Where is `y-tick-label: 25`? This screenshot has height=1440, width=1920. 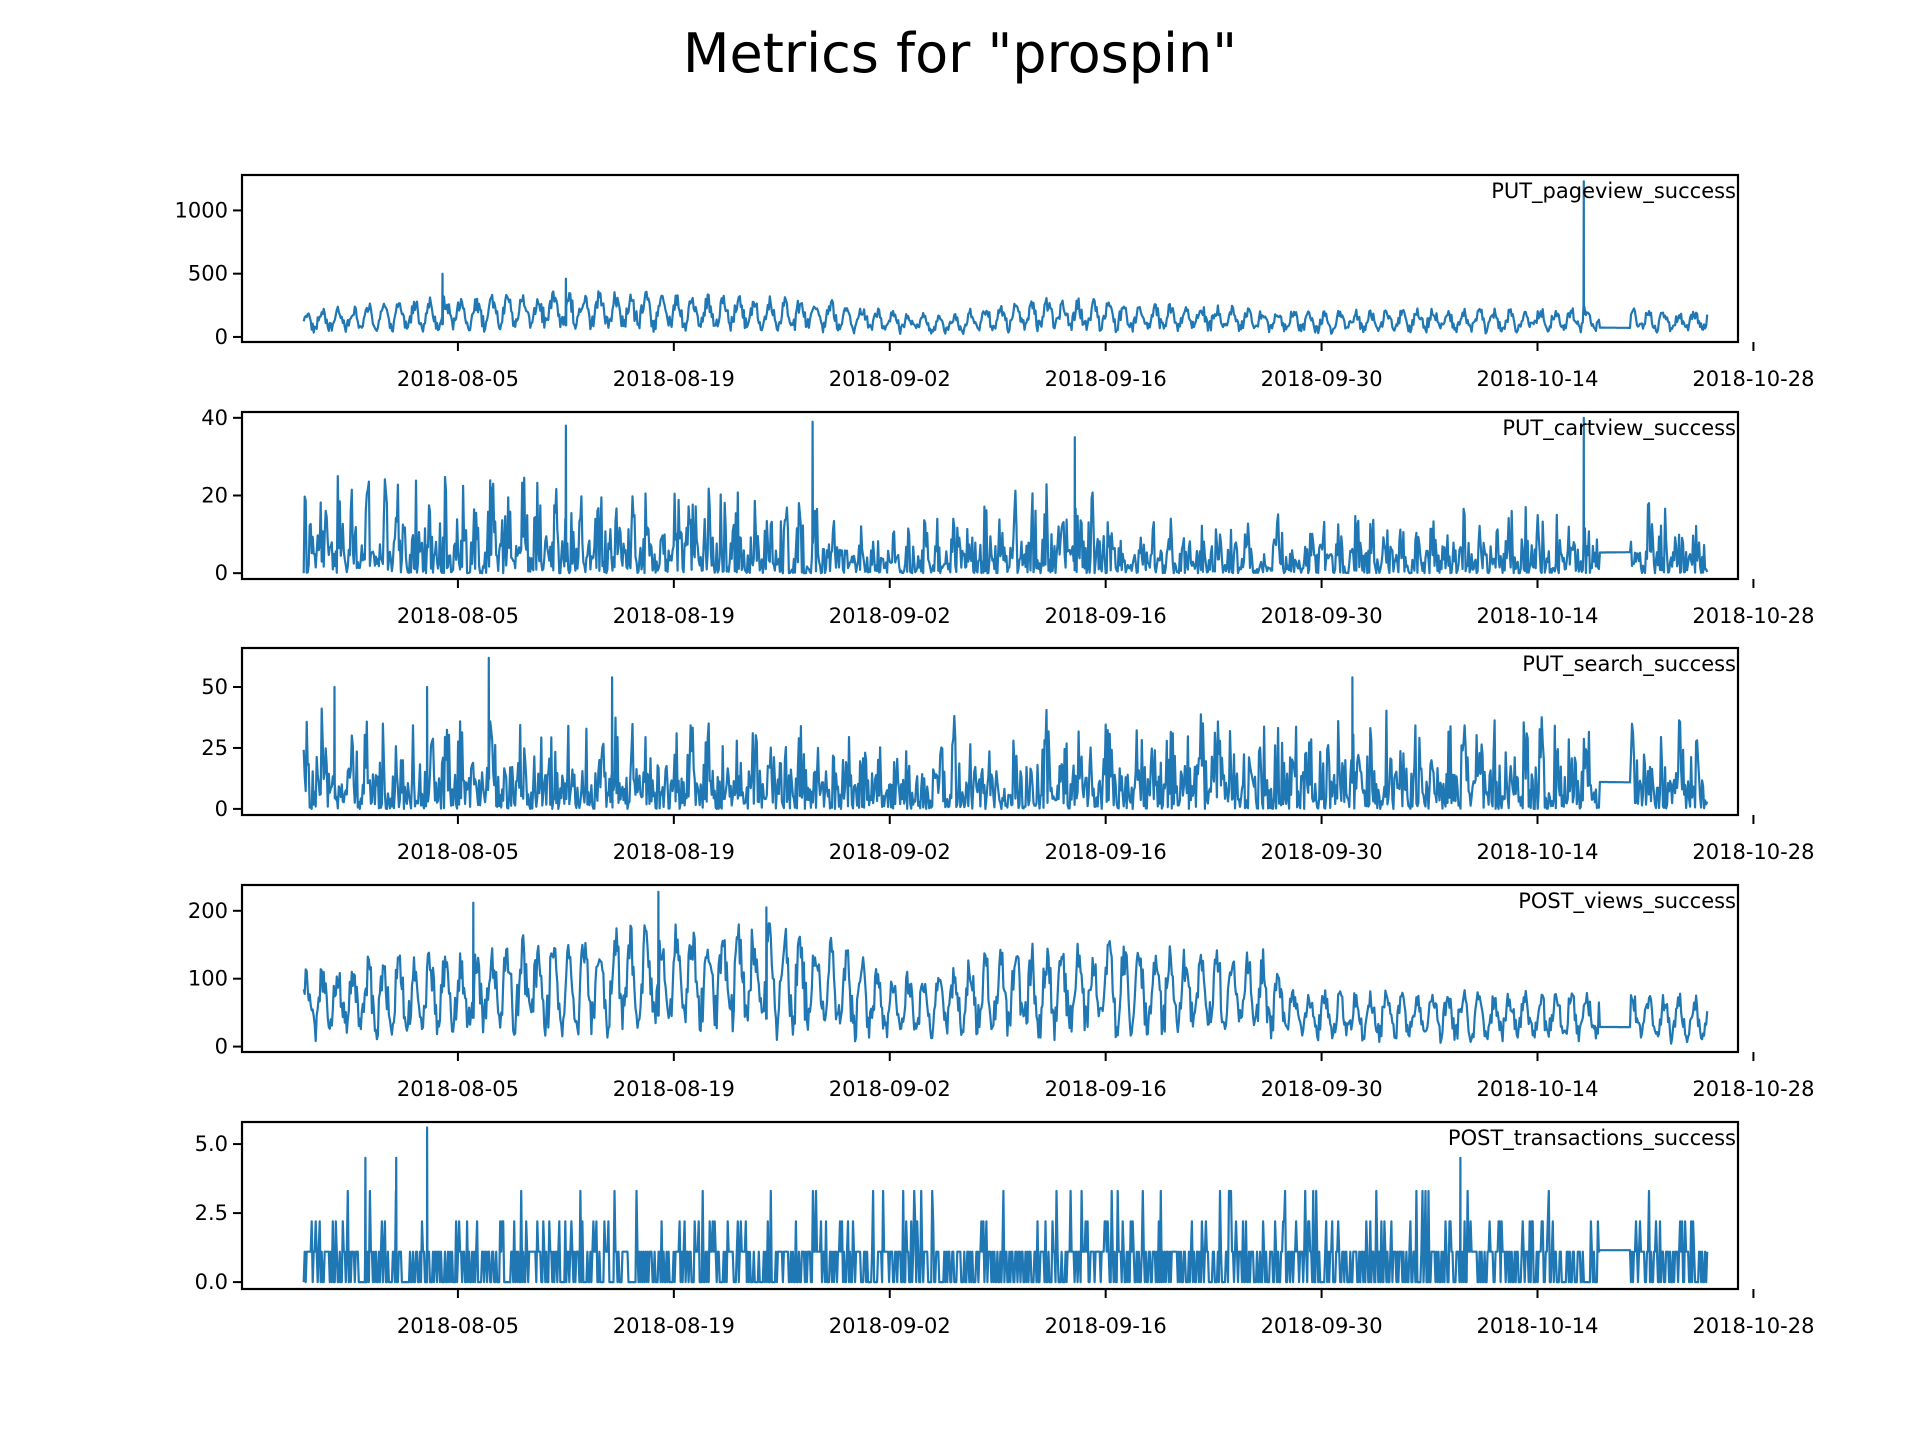
y-tick-label: 25 is located at coordinates (214, 748).